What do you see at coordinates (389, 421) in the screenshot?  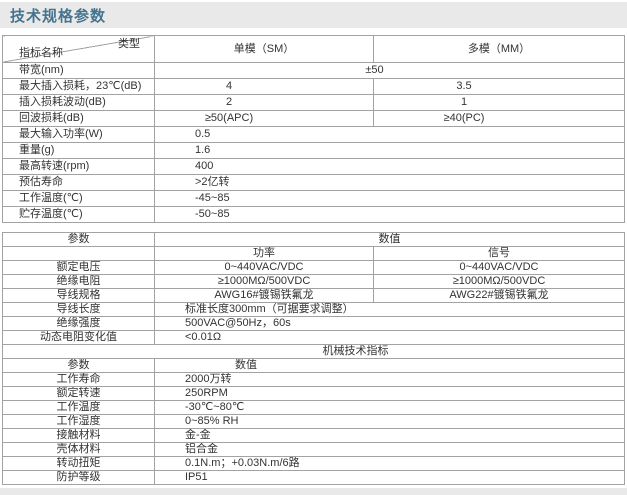 I see `spec-value: 0~85% RH` at bounding box center [389, 421].